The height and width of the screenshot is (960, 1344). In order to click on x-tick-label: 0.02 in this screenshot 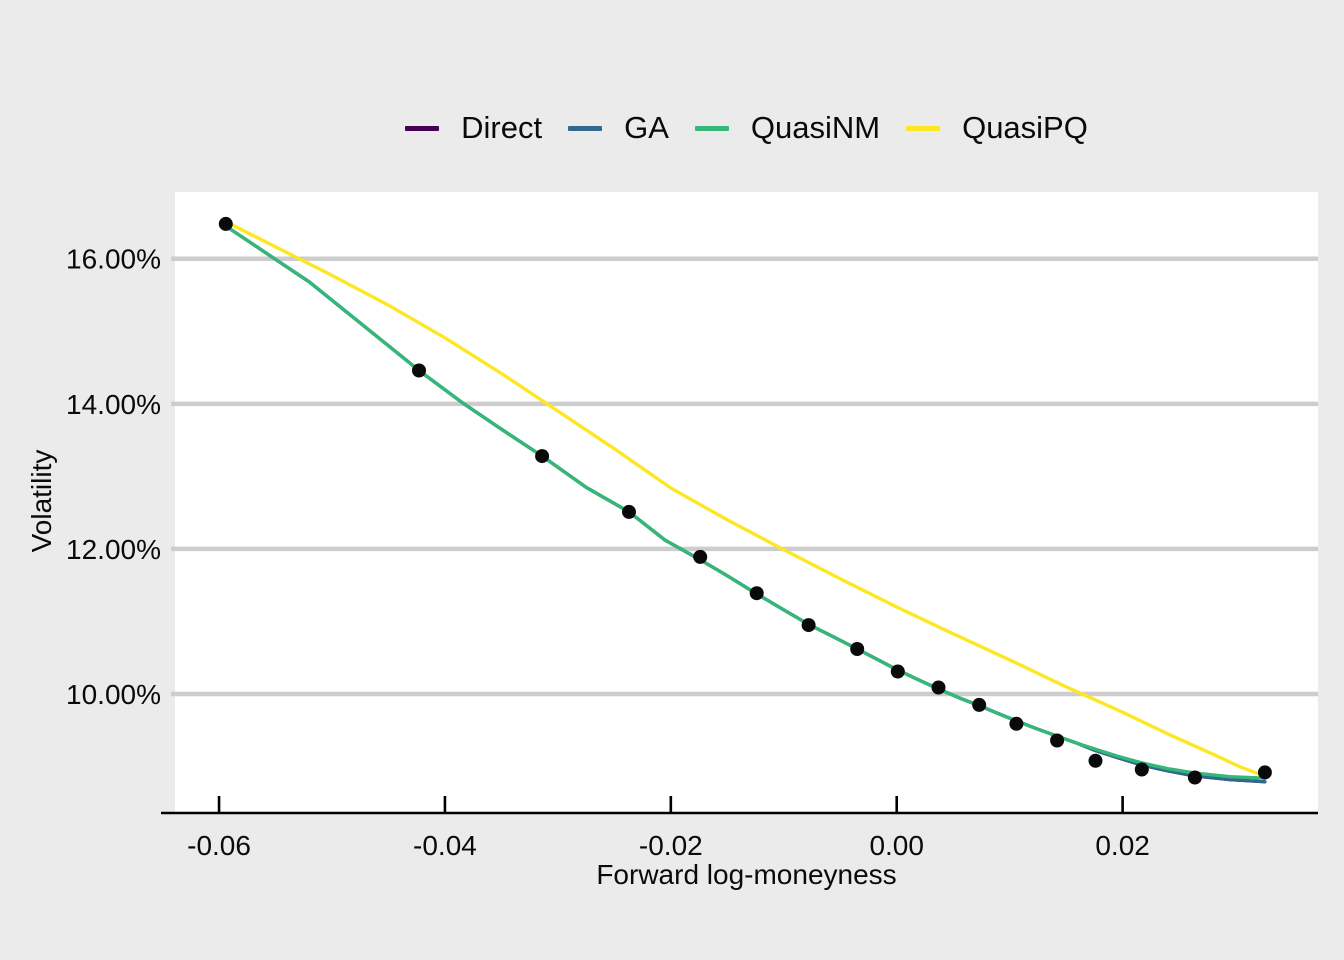, I will do `click(1122, 845)`.